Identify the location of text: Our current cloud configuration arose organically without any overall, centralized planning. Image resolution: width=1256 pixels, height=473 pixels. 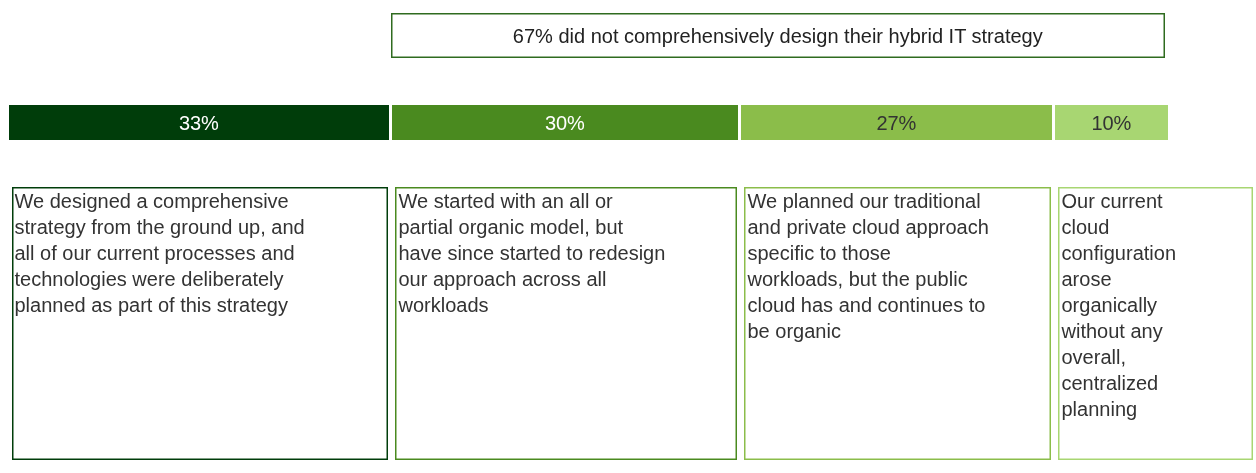
(1119, 304).